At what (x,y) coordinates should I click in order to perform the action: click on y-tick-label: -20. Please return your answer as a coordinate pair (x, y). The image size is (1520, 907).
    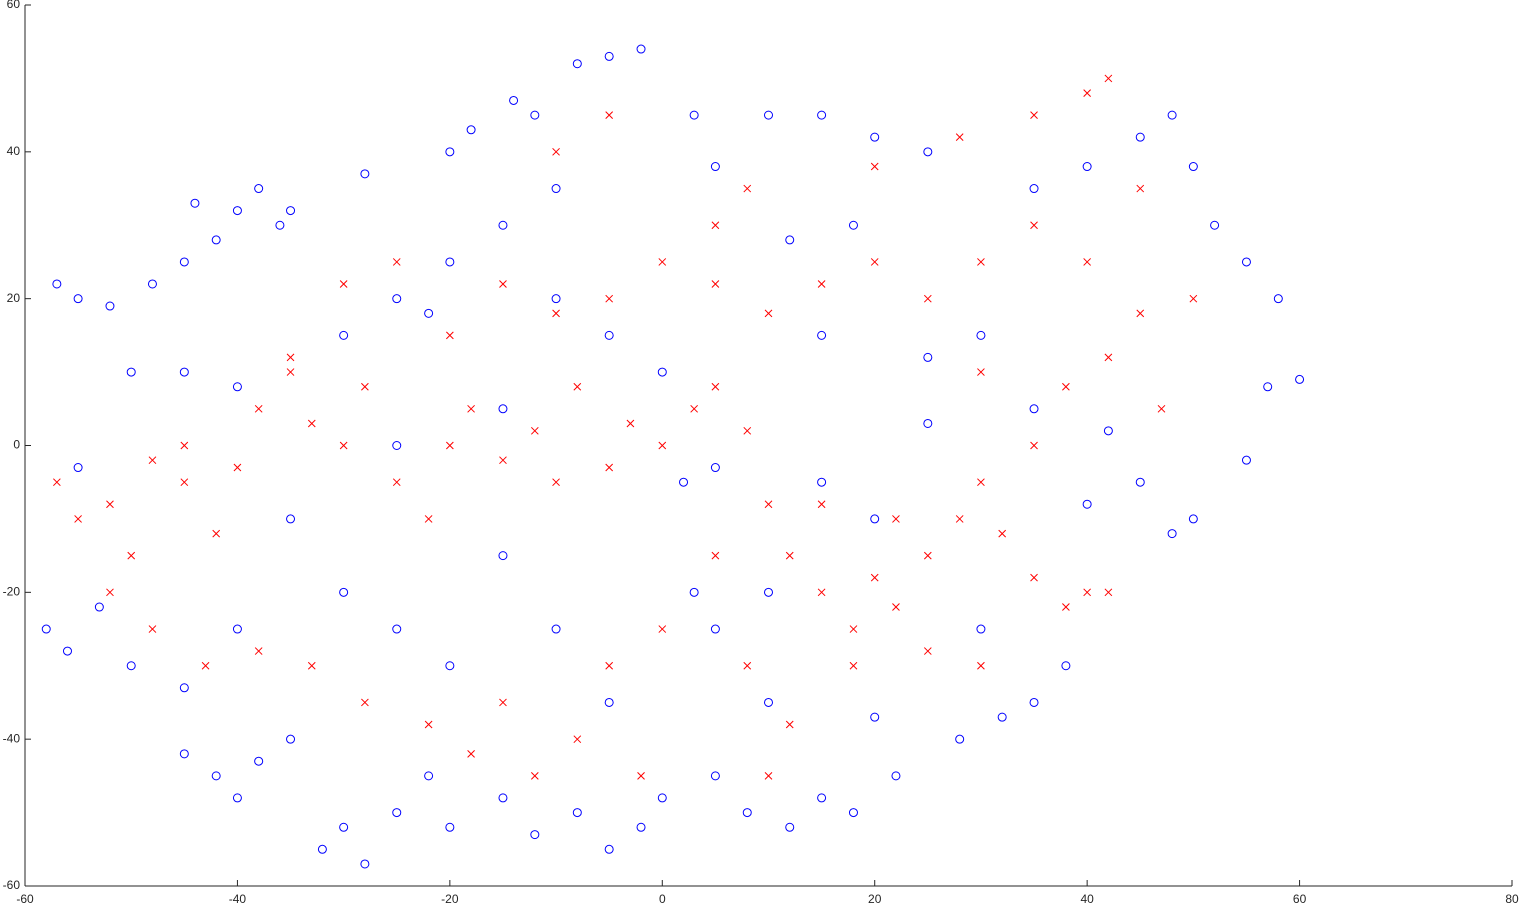
    Looking at the image, I should click on (12, 592).